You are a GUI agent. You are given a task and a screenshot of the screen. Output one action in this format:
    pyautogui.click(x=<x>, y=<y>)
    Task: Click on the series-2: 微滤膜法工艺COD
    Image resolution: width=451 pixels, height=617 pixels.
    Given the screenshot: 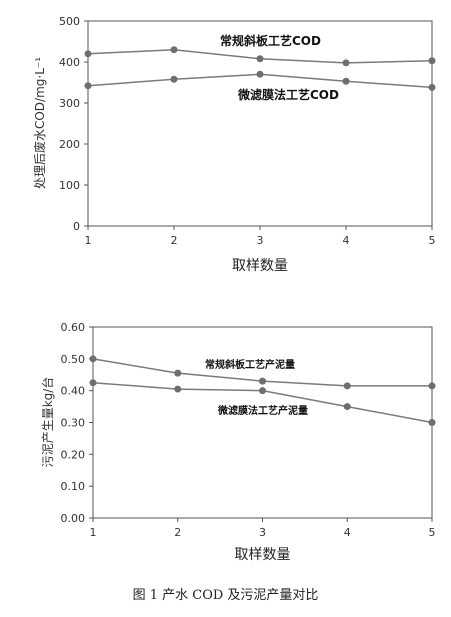 What is the action you would take?
    pyautogui.click(x=260, y=86)
    